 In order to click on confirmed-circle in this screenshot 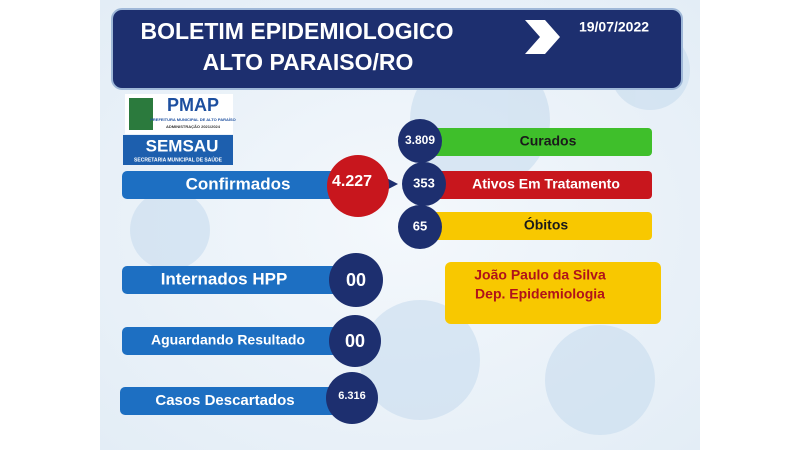, I will do `click(358, 186)`.